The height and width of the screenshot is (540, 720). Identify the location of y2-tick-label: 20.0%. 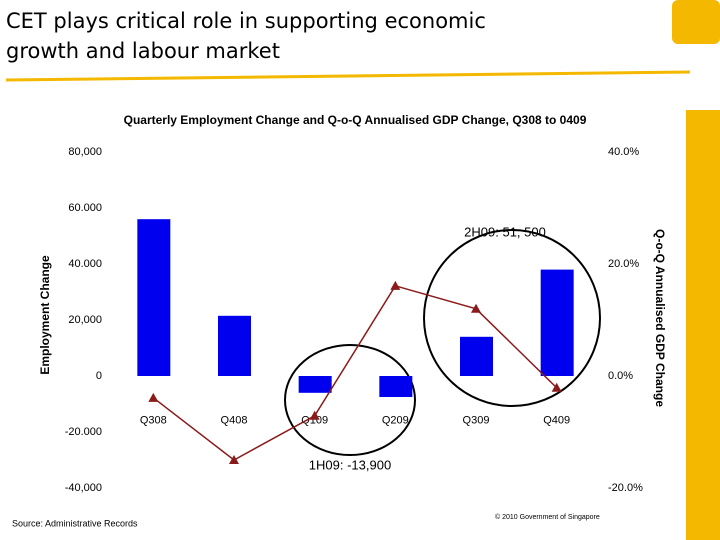
(623, 264).